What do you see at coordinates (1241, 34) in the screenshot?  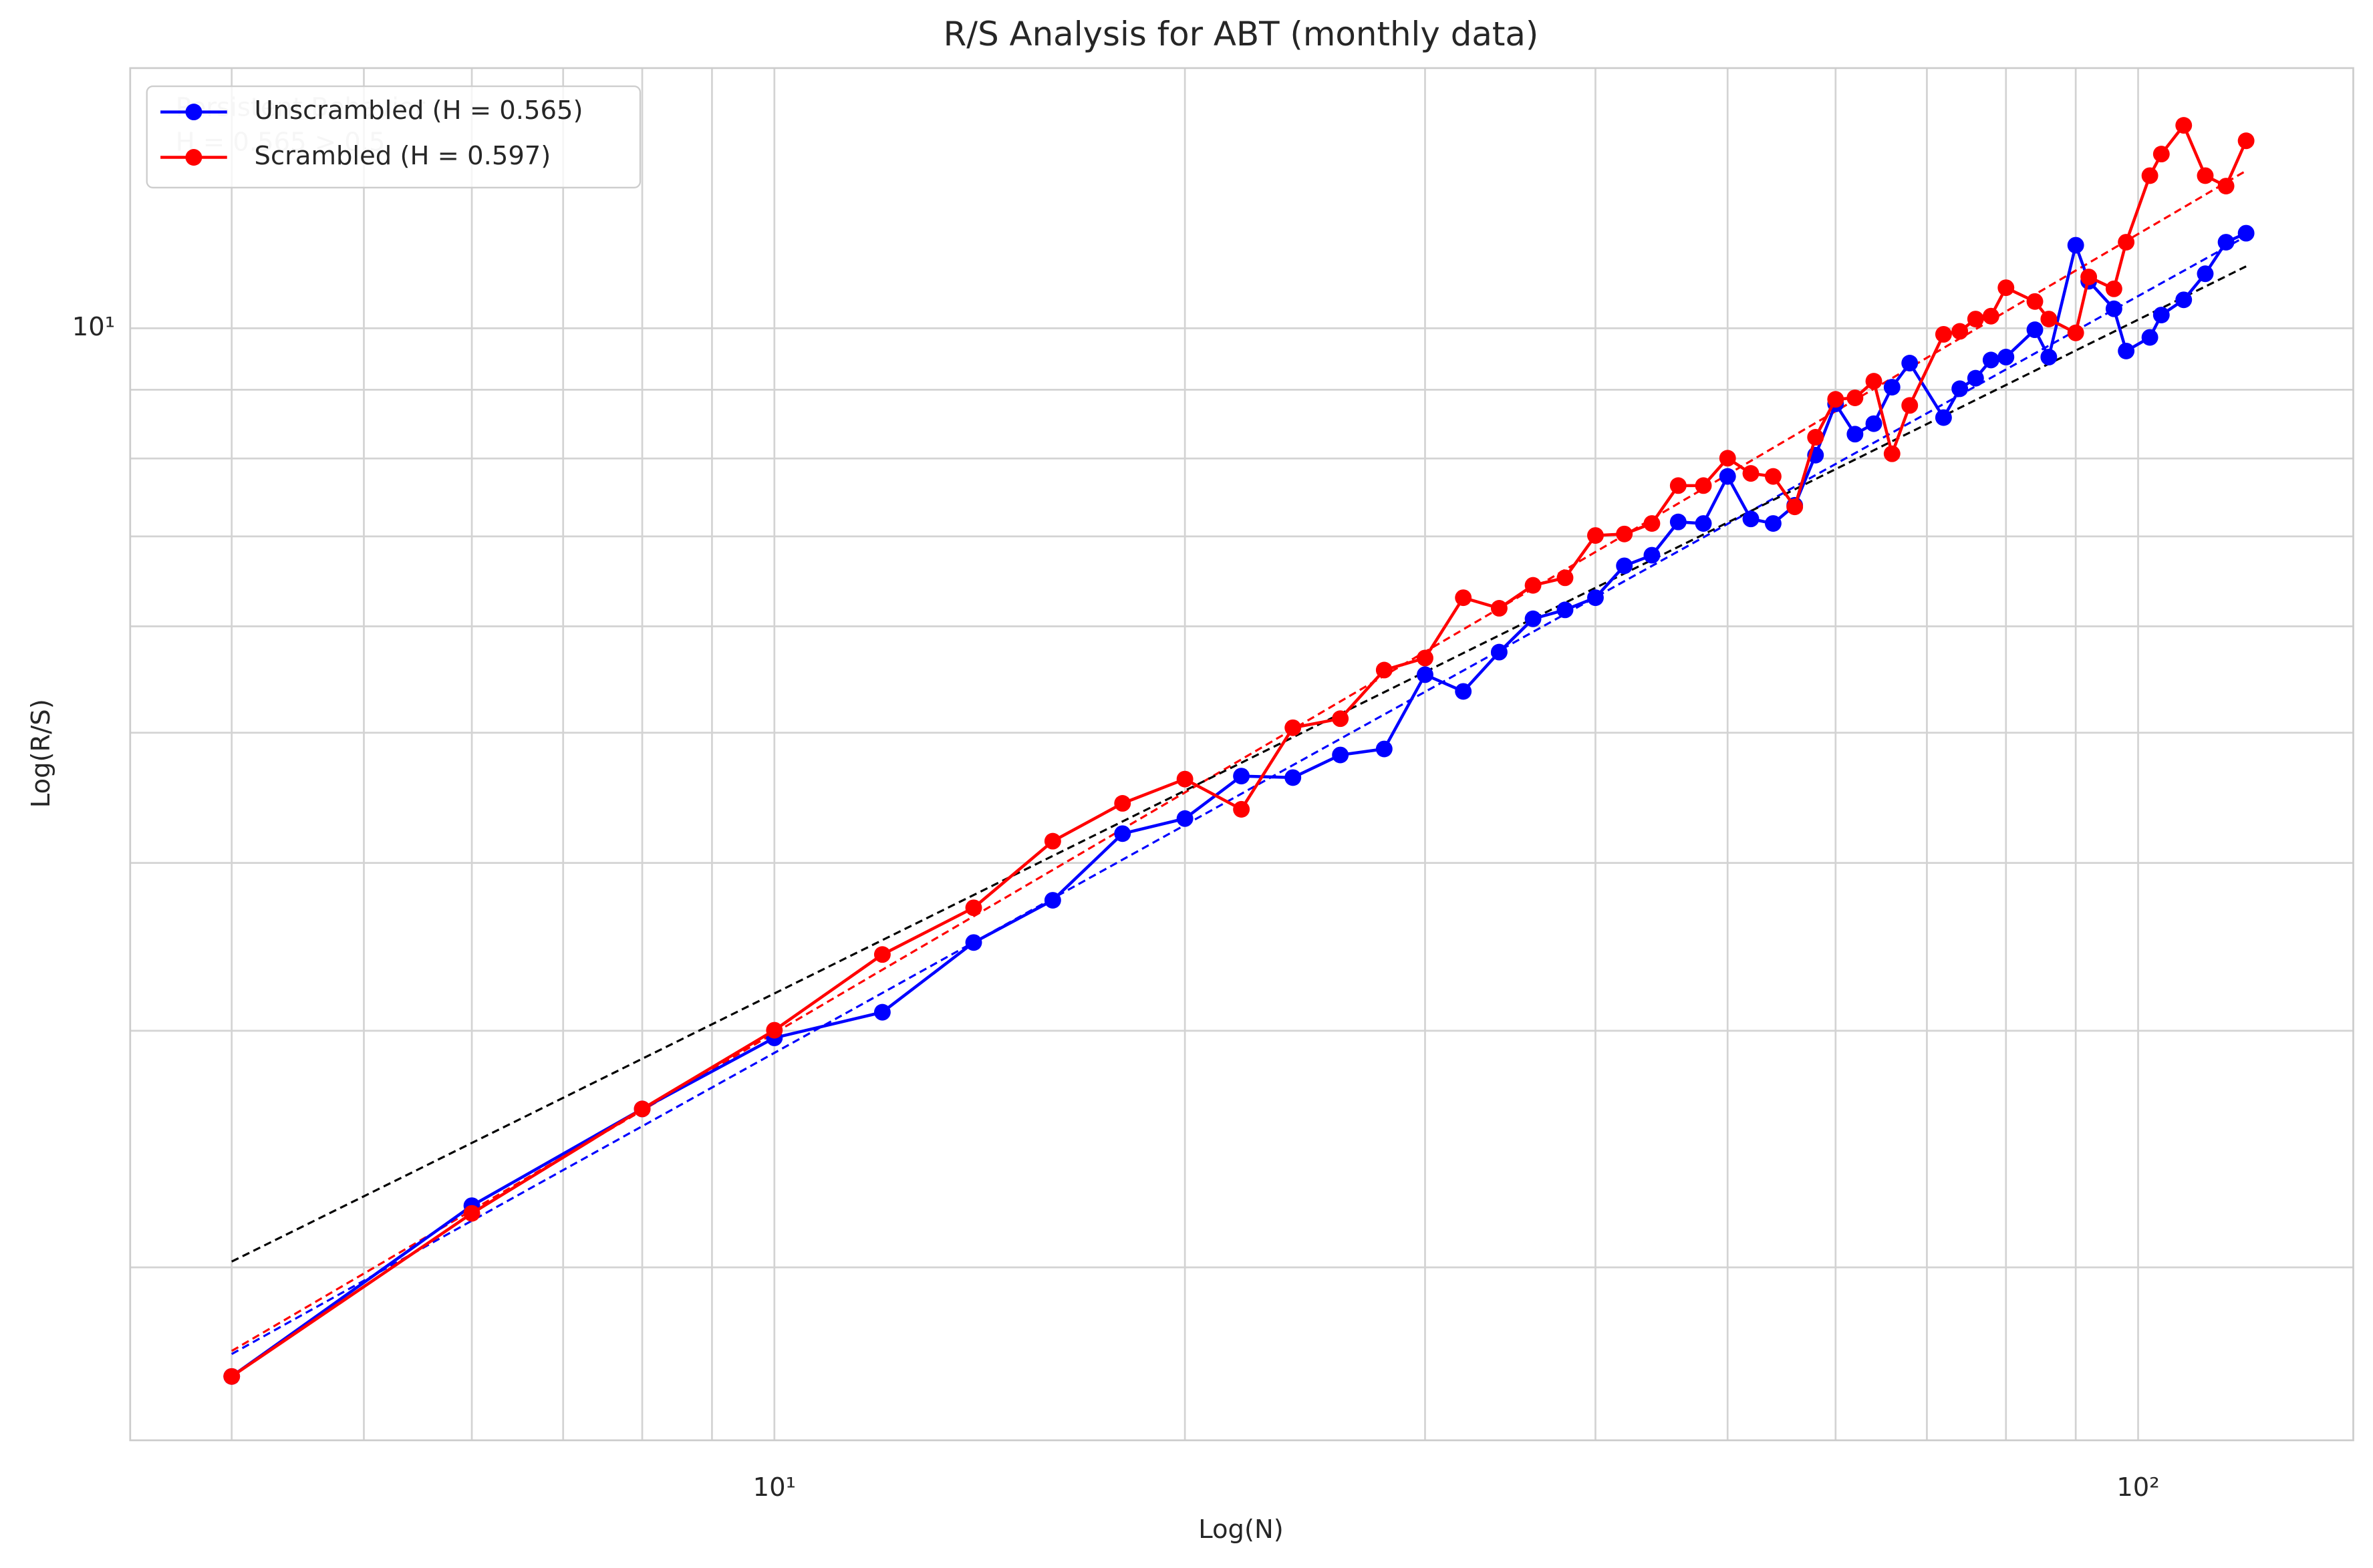 I see `chart-title: R/S Analysis for ABT (monthly data)` at bounding box center [1241, 34].